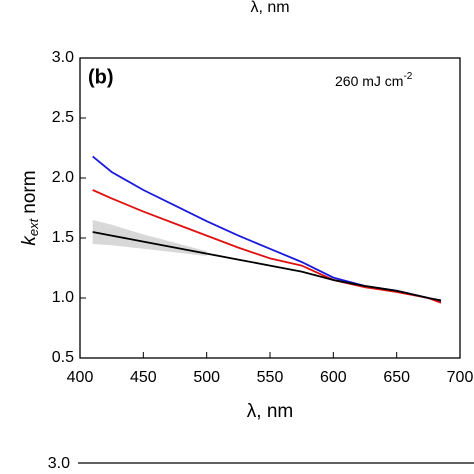  I want to click on y-tick-label: 0.5, so click(63, 357).